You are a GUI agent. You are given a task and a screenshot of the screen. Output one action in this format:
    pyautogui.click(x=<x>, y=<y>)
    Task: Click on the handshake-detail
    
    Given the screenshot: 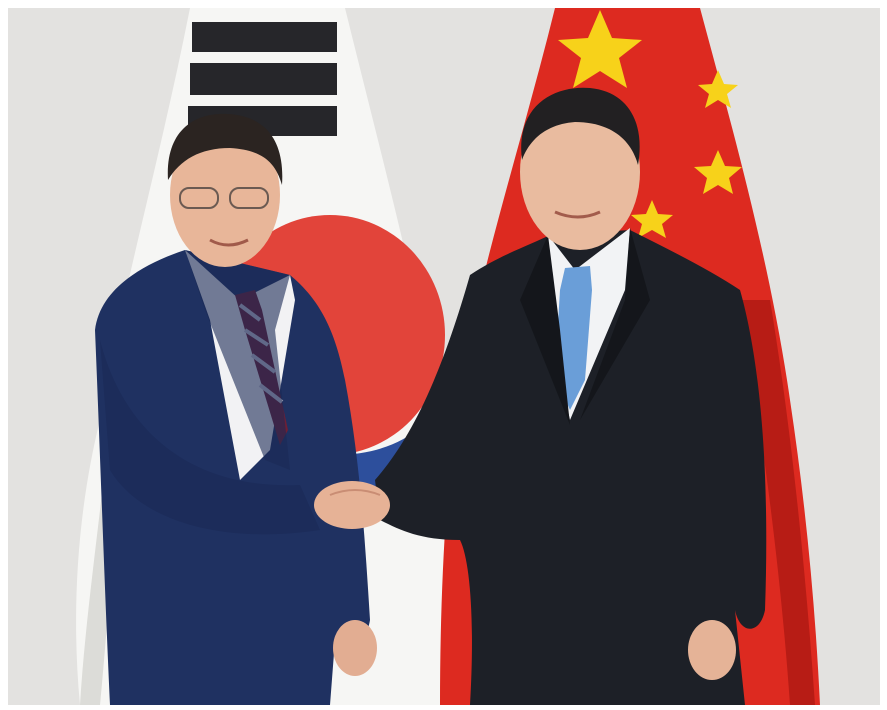 What is the action you would take?
    pyautogui.click(x=355, y=492)
    